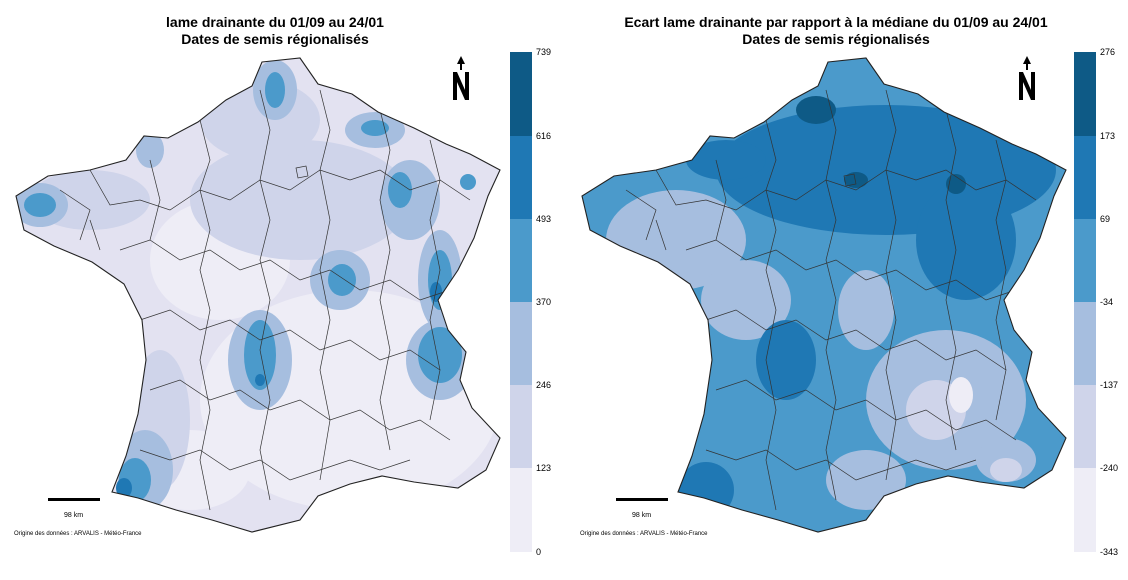  What do you see at coordinates (544, 385) in the screenshot?
I see `legend-tick: 246` at bounding box center [544, 385].